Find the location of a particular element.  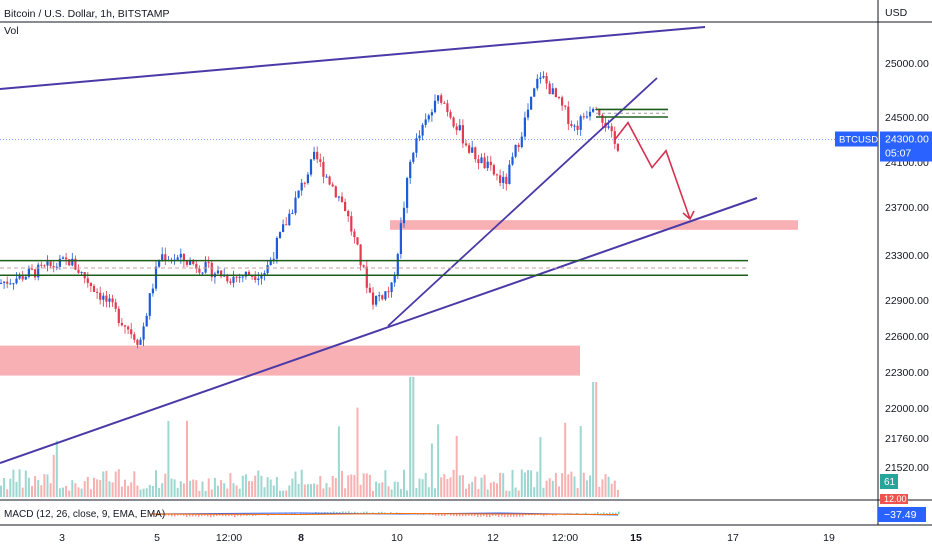

time-tick-label: 19 is located at coordinates (829, 538).